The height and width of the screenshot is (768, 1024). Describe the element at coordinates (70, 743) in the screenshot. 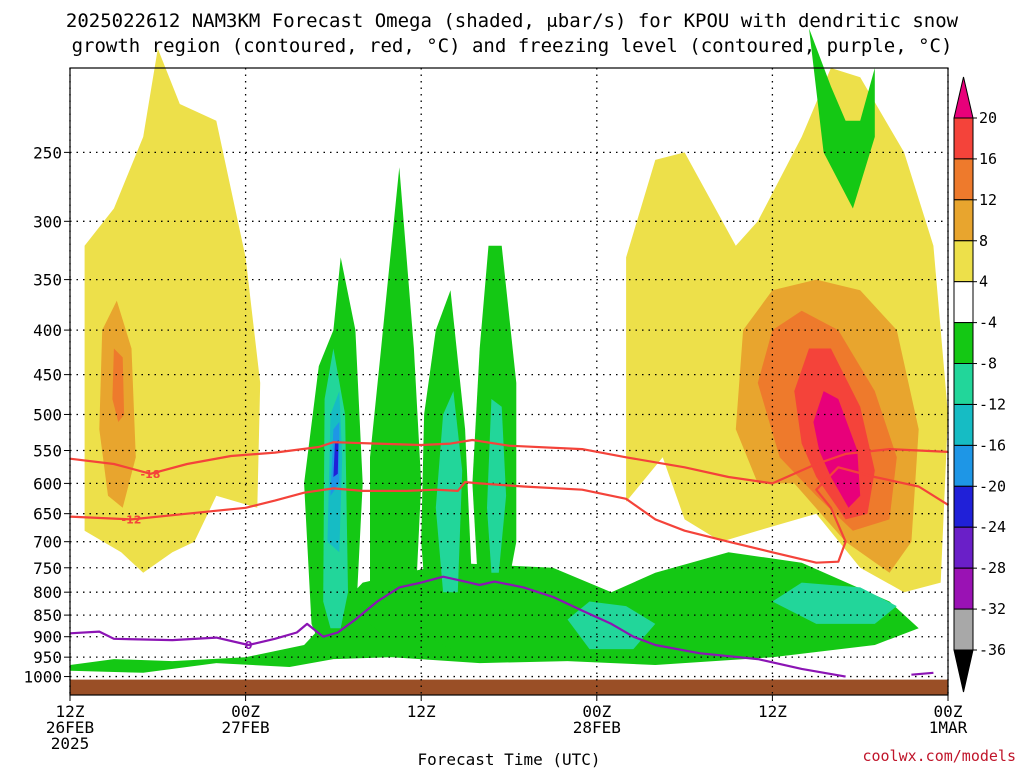

I see `x-tick-label-0-3: 2025` at that location.